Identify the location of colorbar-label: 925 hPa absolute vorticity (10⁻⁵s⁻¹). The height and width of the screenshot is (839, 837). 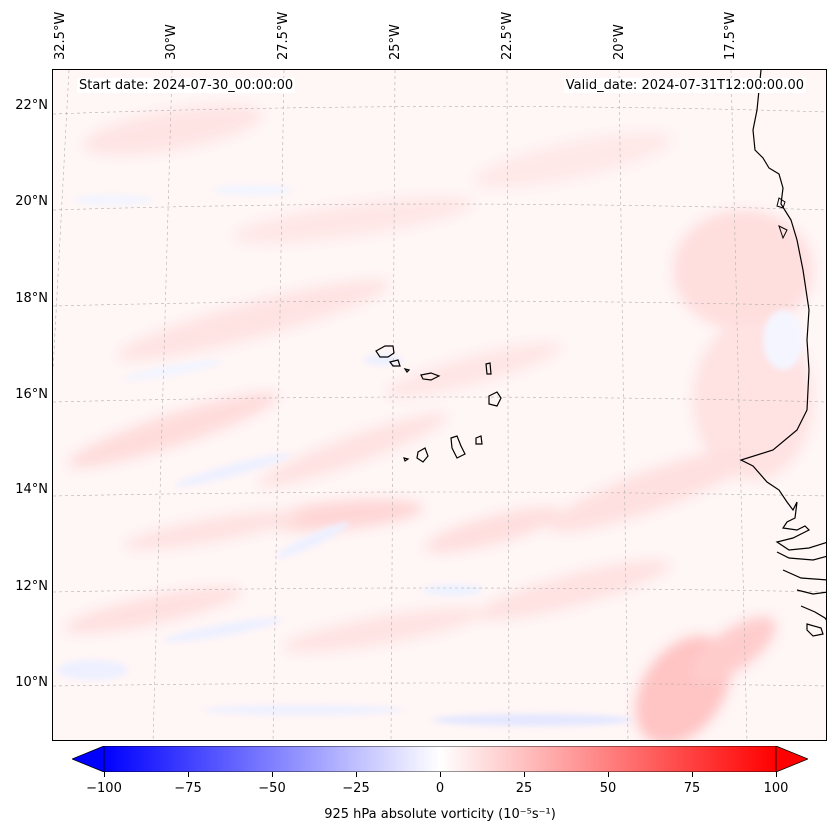
(440, 814).